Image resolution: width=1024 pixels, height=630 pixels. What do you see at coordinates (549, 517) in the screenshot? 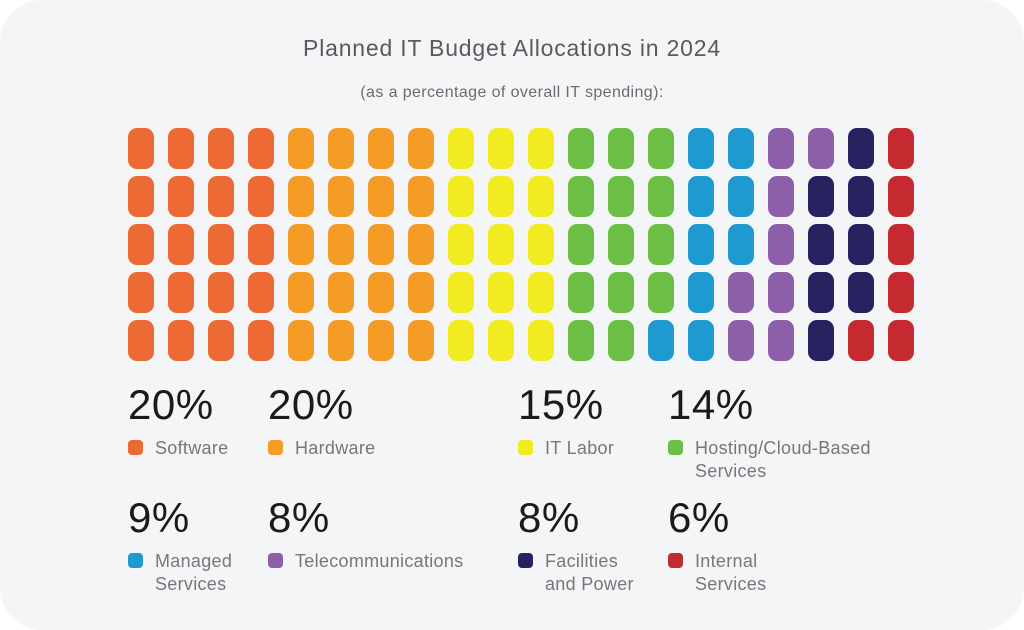
I see `legend-percent-facilities-and-power: 8%` at bounding box center [549, 517].